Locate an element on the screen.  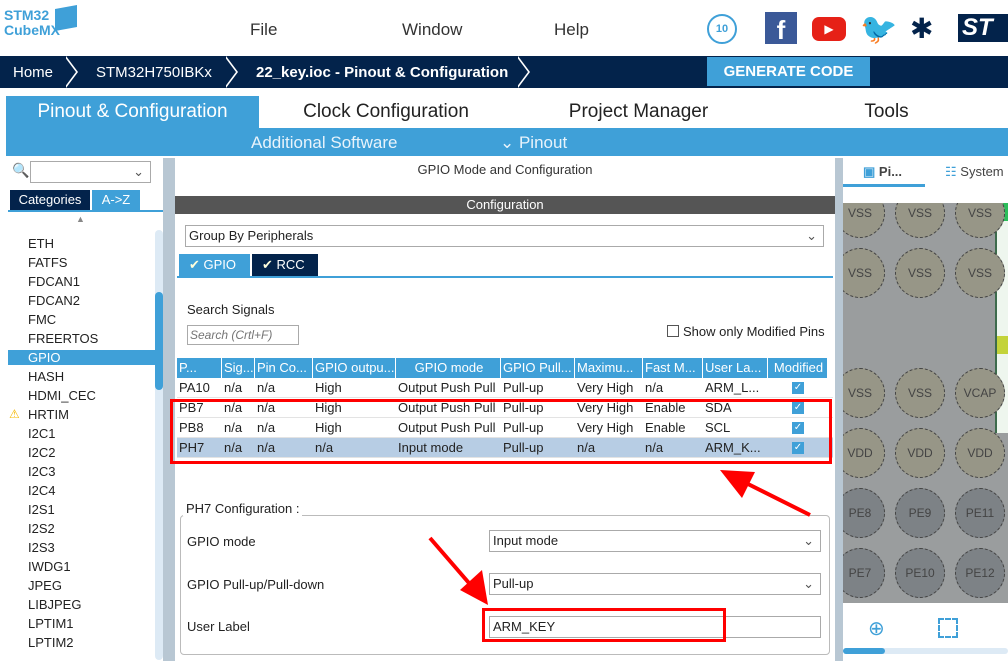
pin: PE7 is located at coordinates (864, 573).